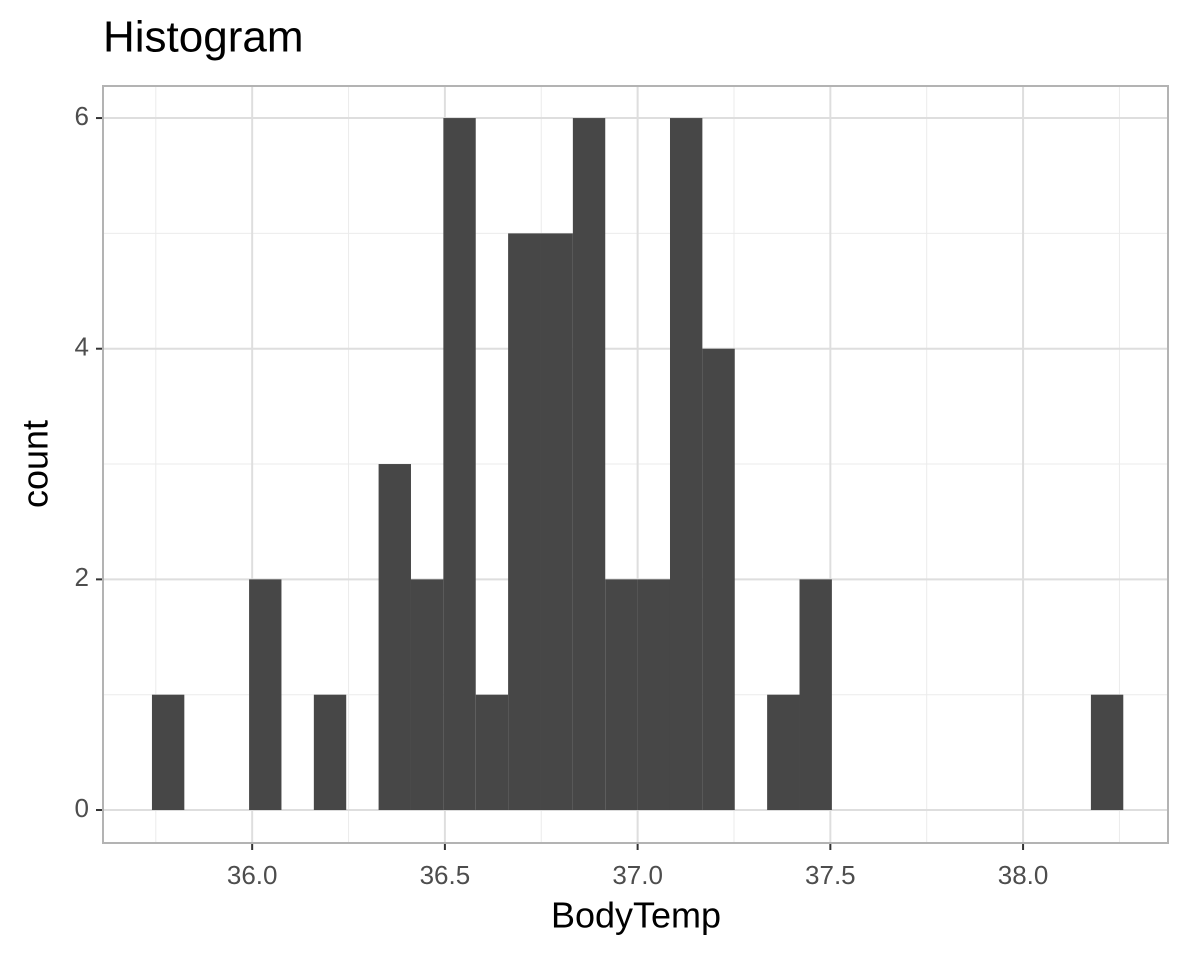 The width and height of the screenshot is (1190, 960). I want to click on y-tick-label: 0, so click(82, 808).